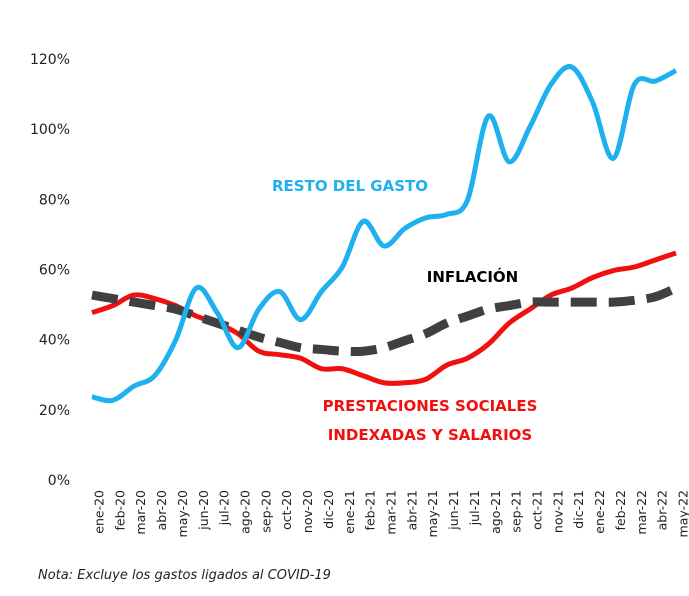 The image size is (689, 596). Describe the element at coordinates (411, 510) in the screenshot. I see `x-tick-label: abr-21` at that location.